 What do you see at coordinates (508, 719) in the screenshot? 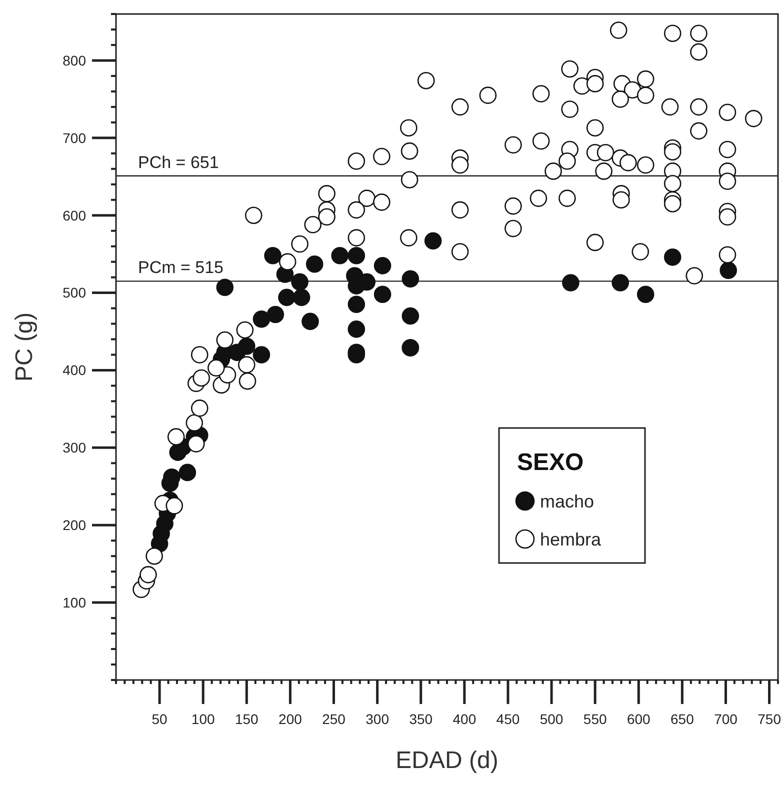
I see `x-tick-label: 450` at bounding box center [508, 719].